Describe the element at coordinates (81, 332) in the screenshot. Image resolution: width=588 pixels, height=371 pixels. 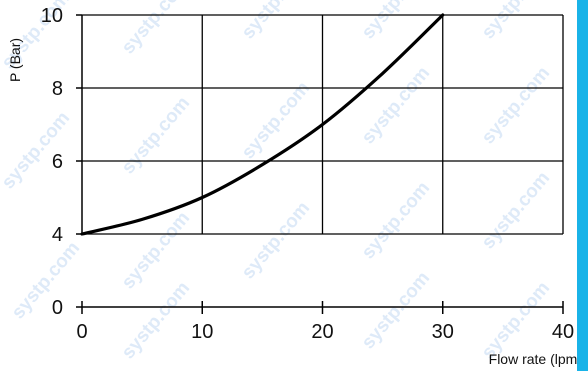
I see `x-tick-label: 0` at that location.